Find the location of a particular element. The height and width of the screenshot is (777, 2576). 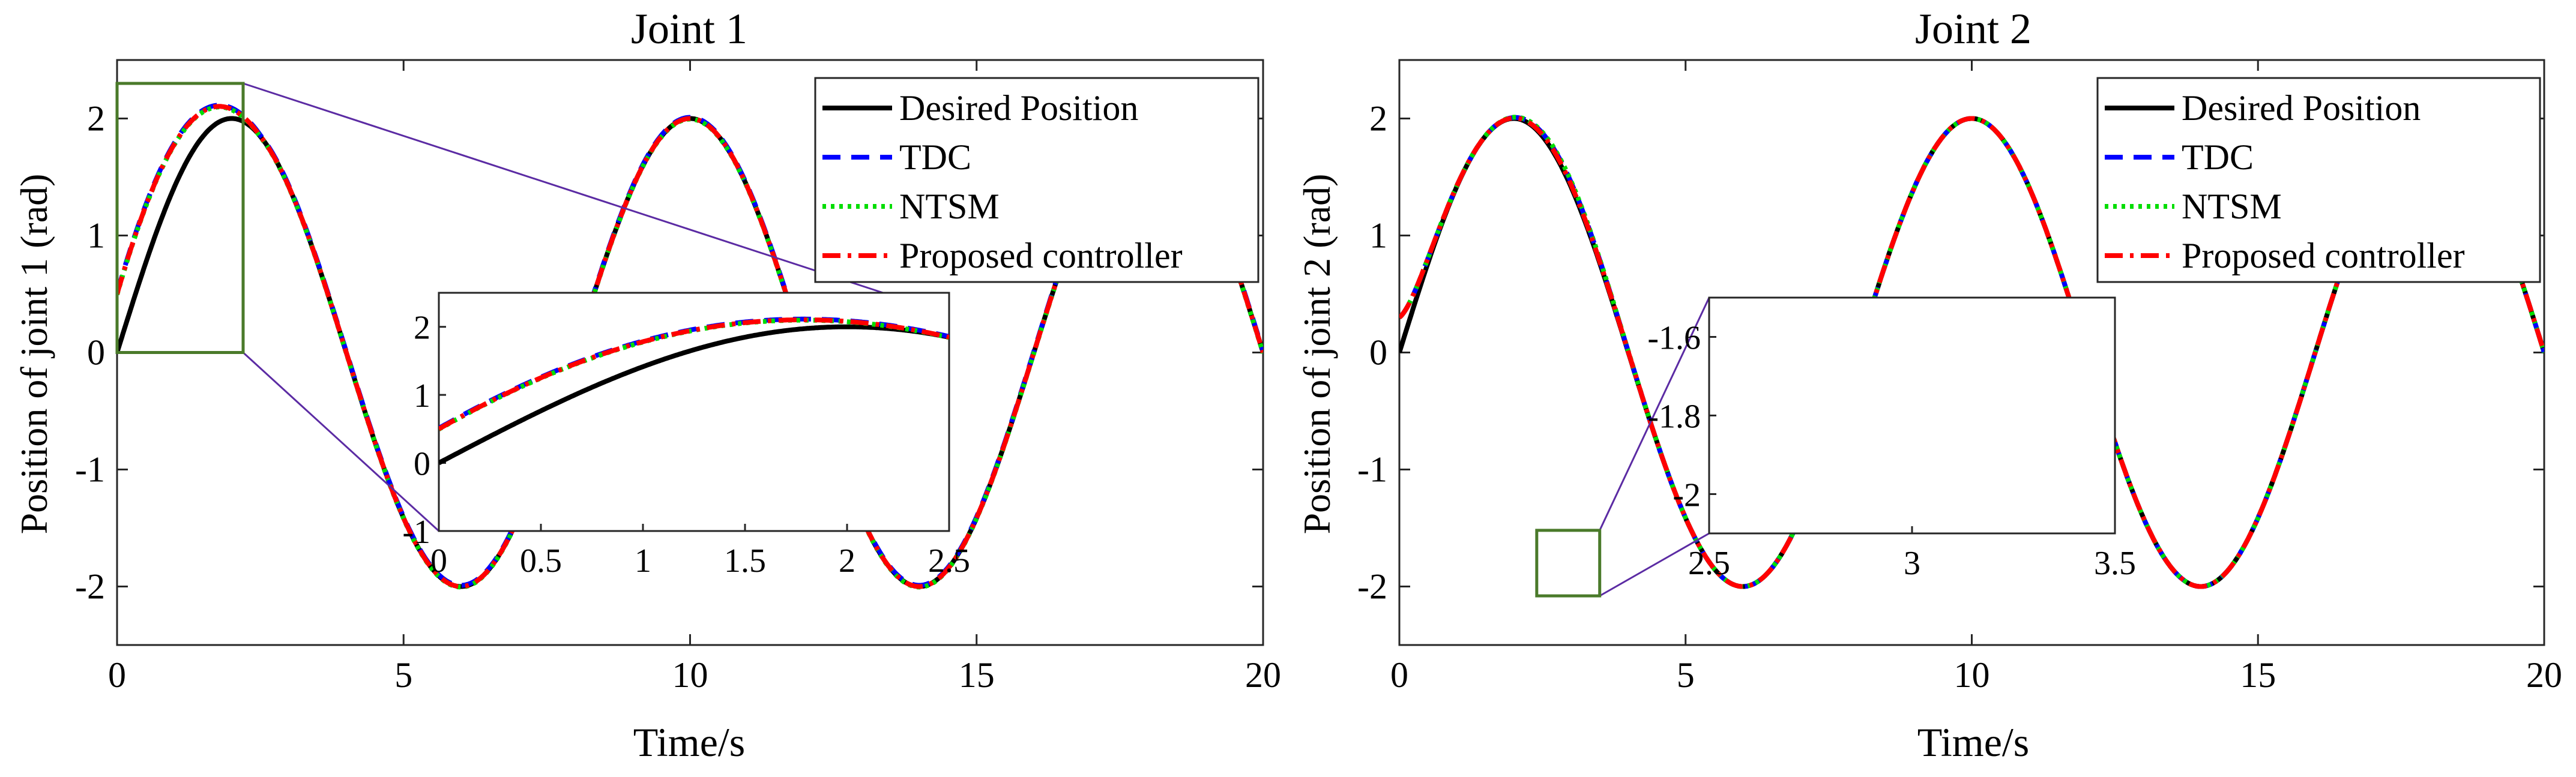

inset-series-line-desired-position is located at coordinates (694, 395).